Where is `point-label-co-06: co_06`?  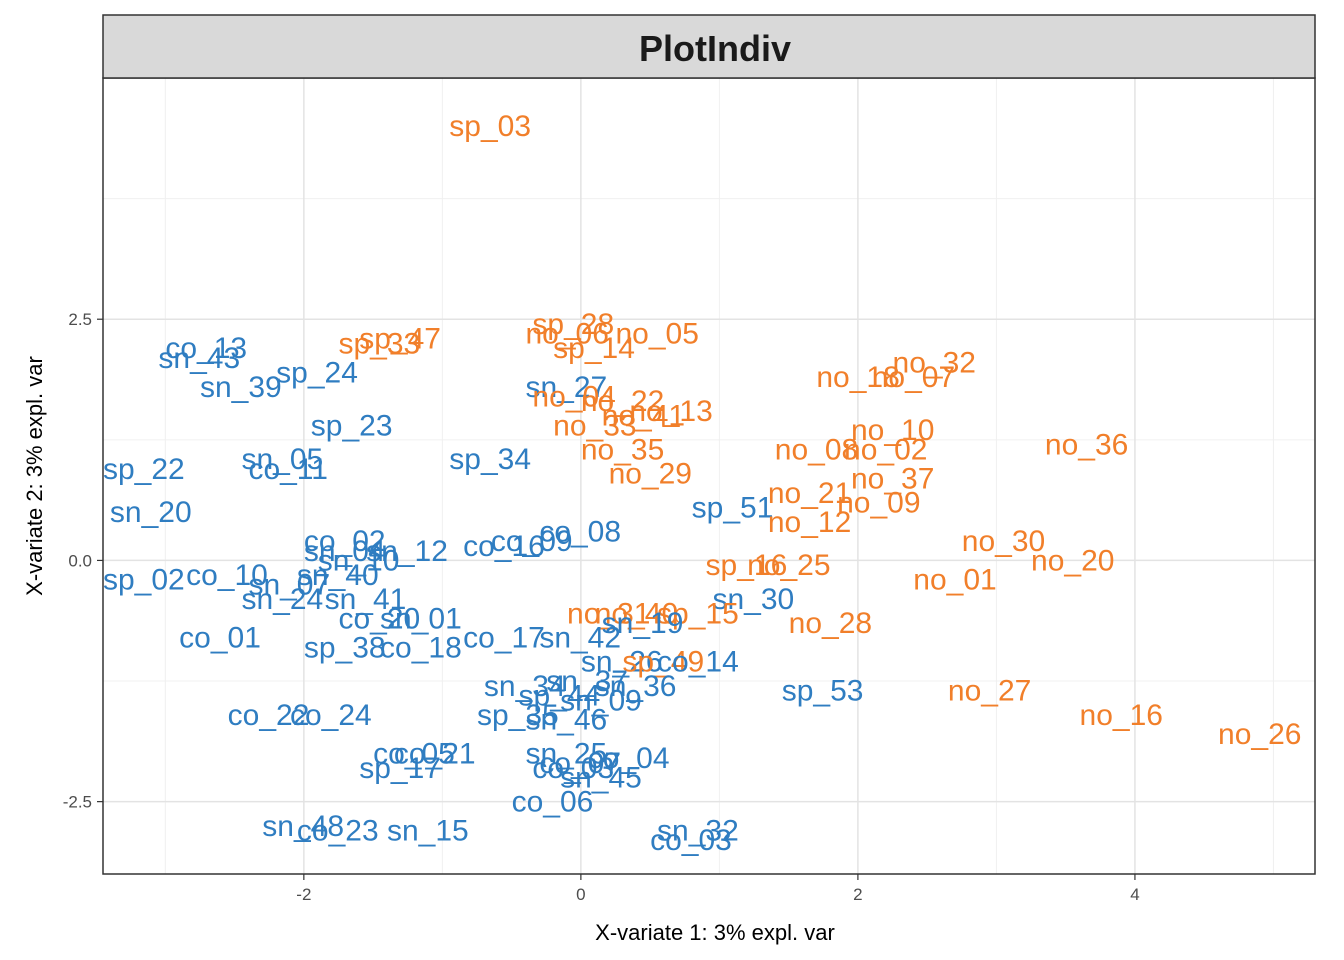
point-label-co-06: co_06 is located at coordinates (553, 802).